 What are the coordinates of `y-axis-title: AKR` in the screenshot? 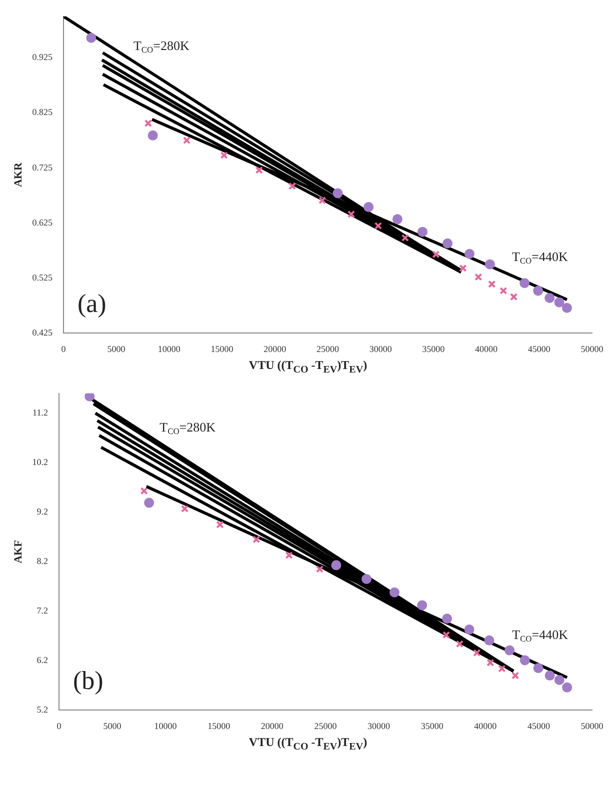 It's located at (18, 175).